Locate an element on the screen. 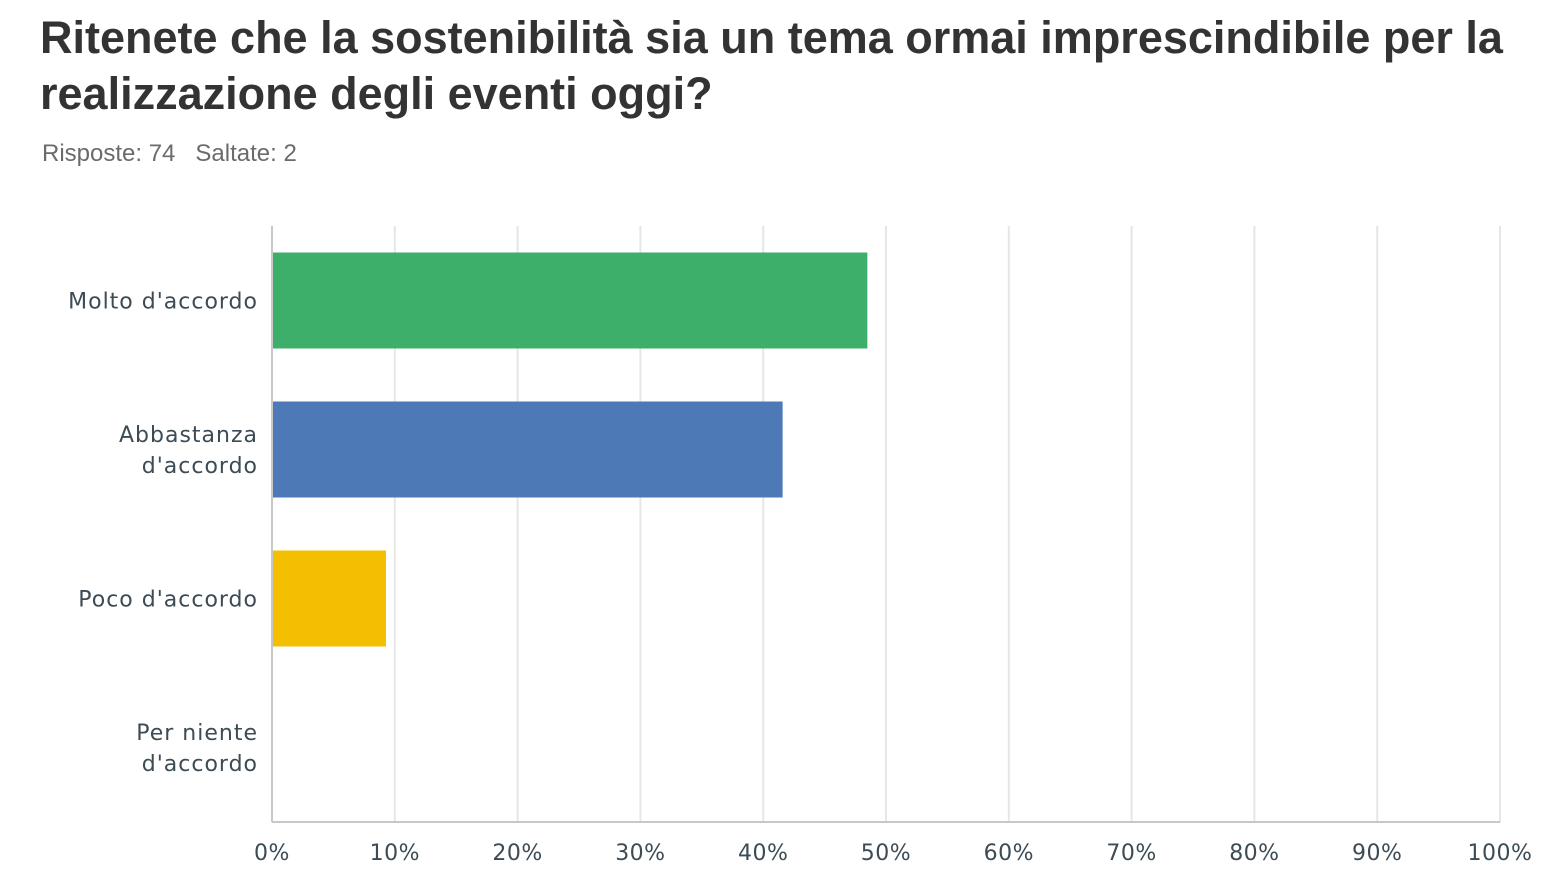  x-tick-label: 80% is located at coordinates (1254, 853).